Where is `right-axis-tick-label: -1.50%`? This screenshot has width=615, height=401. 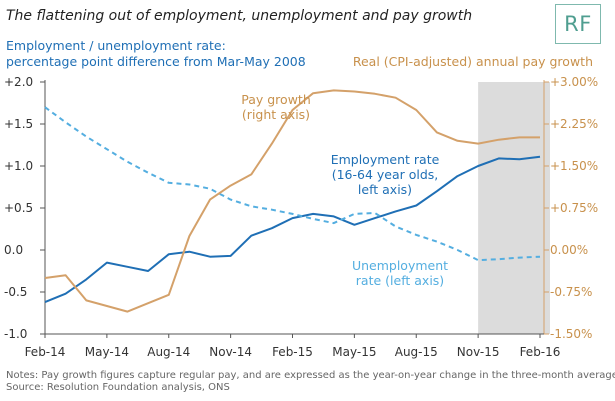
right-axis-tick-label: -1.50% is located at coordinates (571, 334).